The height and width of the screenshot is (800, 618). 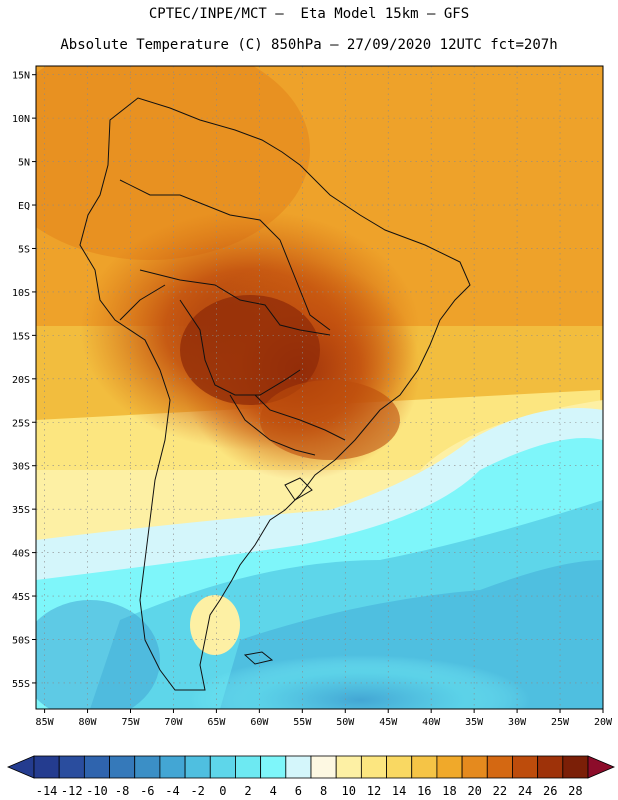 I want to click on colorbar-label: -8, so click(x=122, y=791).